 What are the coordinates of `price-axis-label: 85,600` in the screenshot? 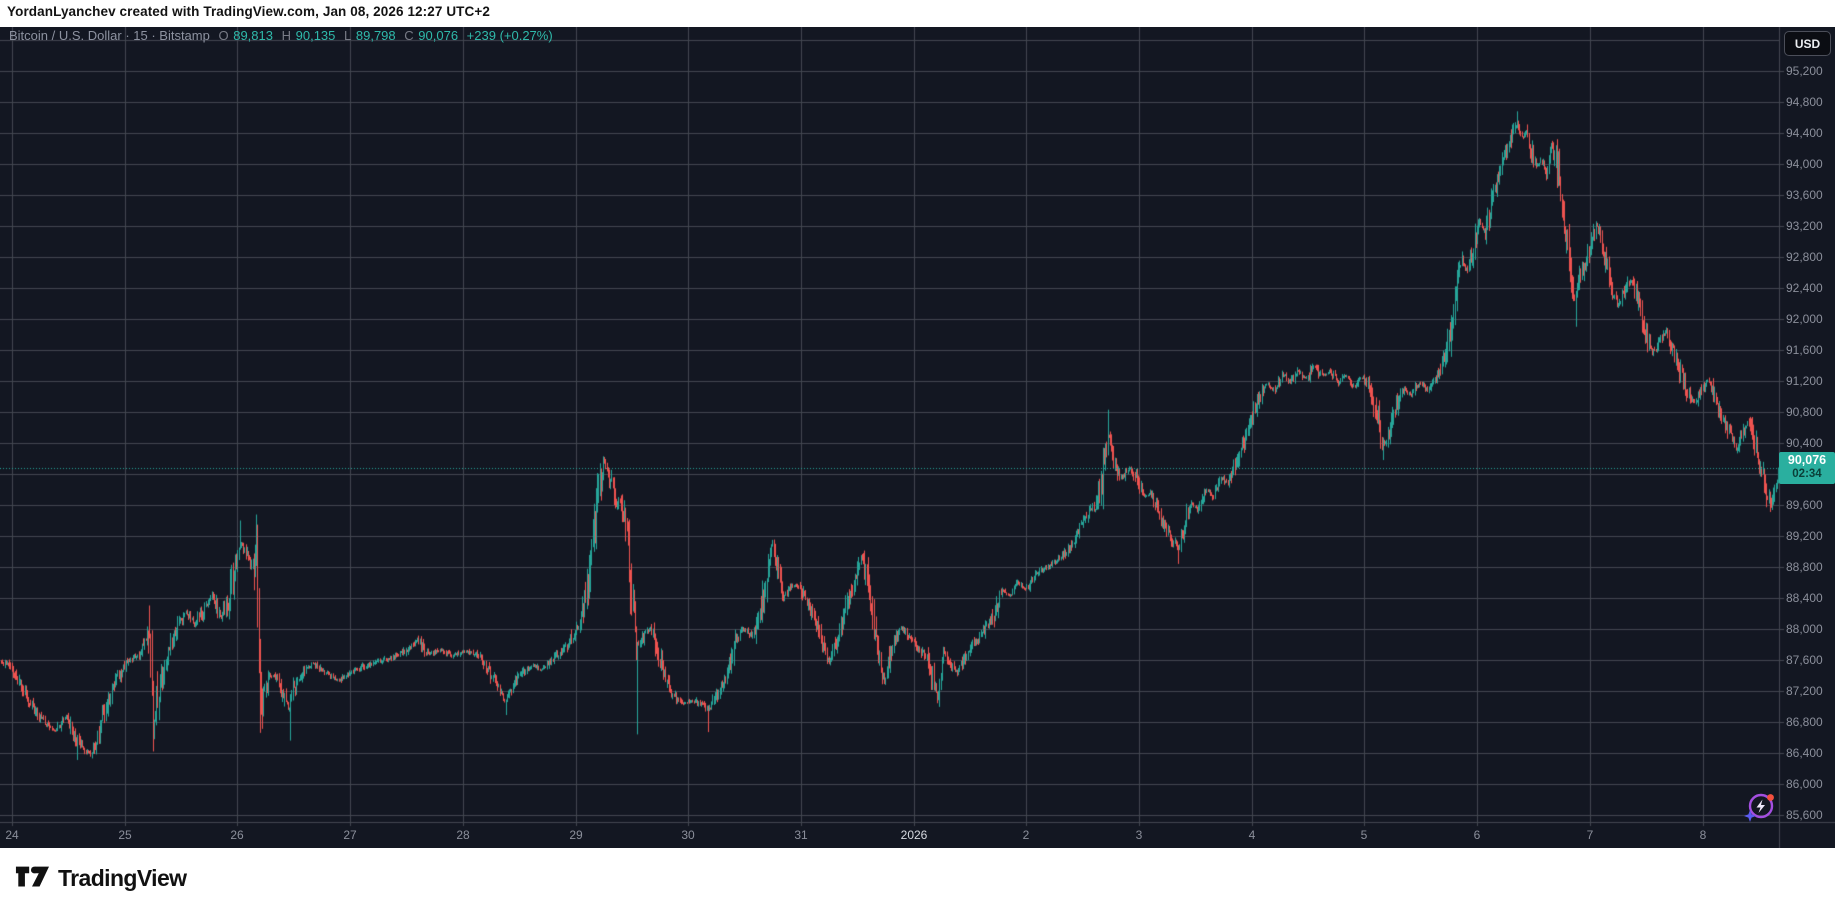 It's located at (1804, 815).